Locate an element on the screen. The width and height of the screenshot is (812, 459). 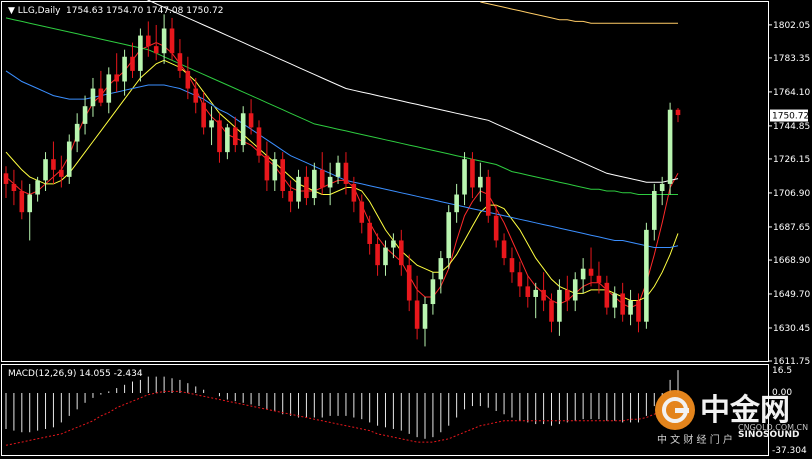
price-tick-label: 1706.90 is located at coordinates (791, 194).